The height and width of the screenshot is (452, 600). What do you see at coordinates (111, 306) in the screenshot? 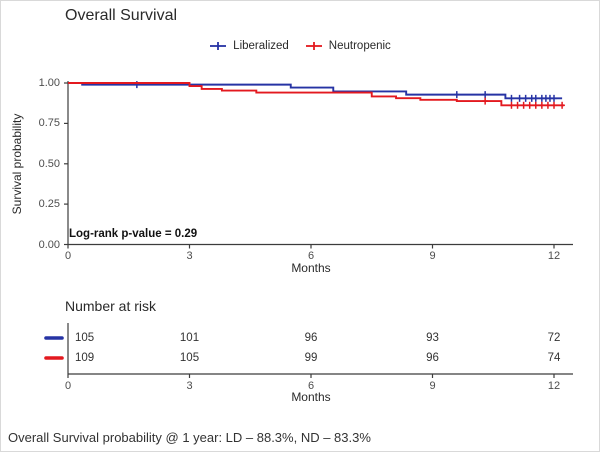
I see `risk-table-title: Number at risk` at bounding box center [111, 306].